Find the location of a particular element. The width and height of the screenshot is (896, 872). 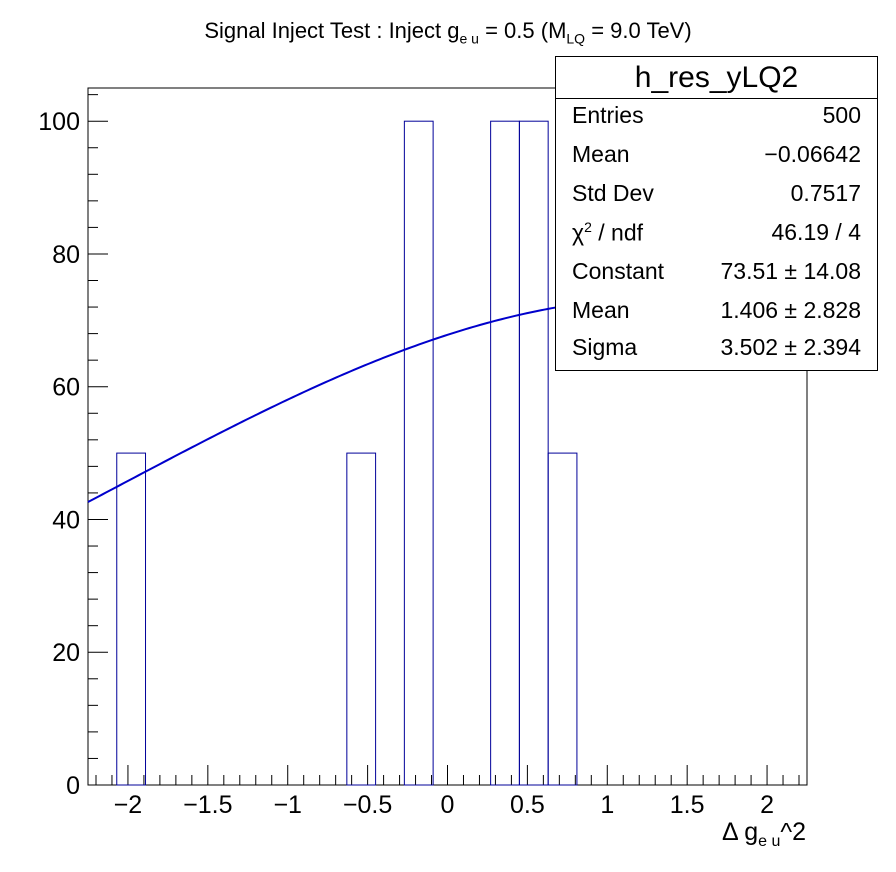

x-tick-label: −2 is located at coordinates (128, 805).